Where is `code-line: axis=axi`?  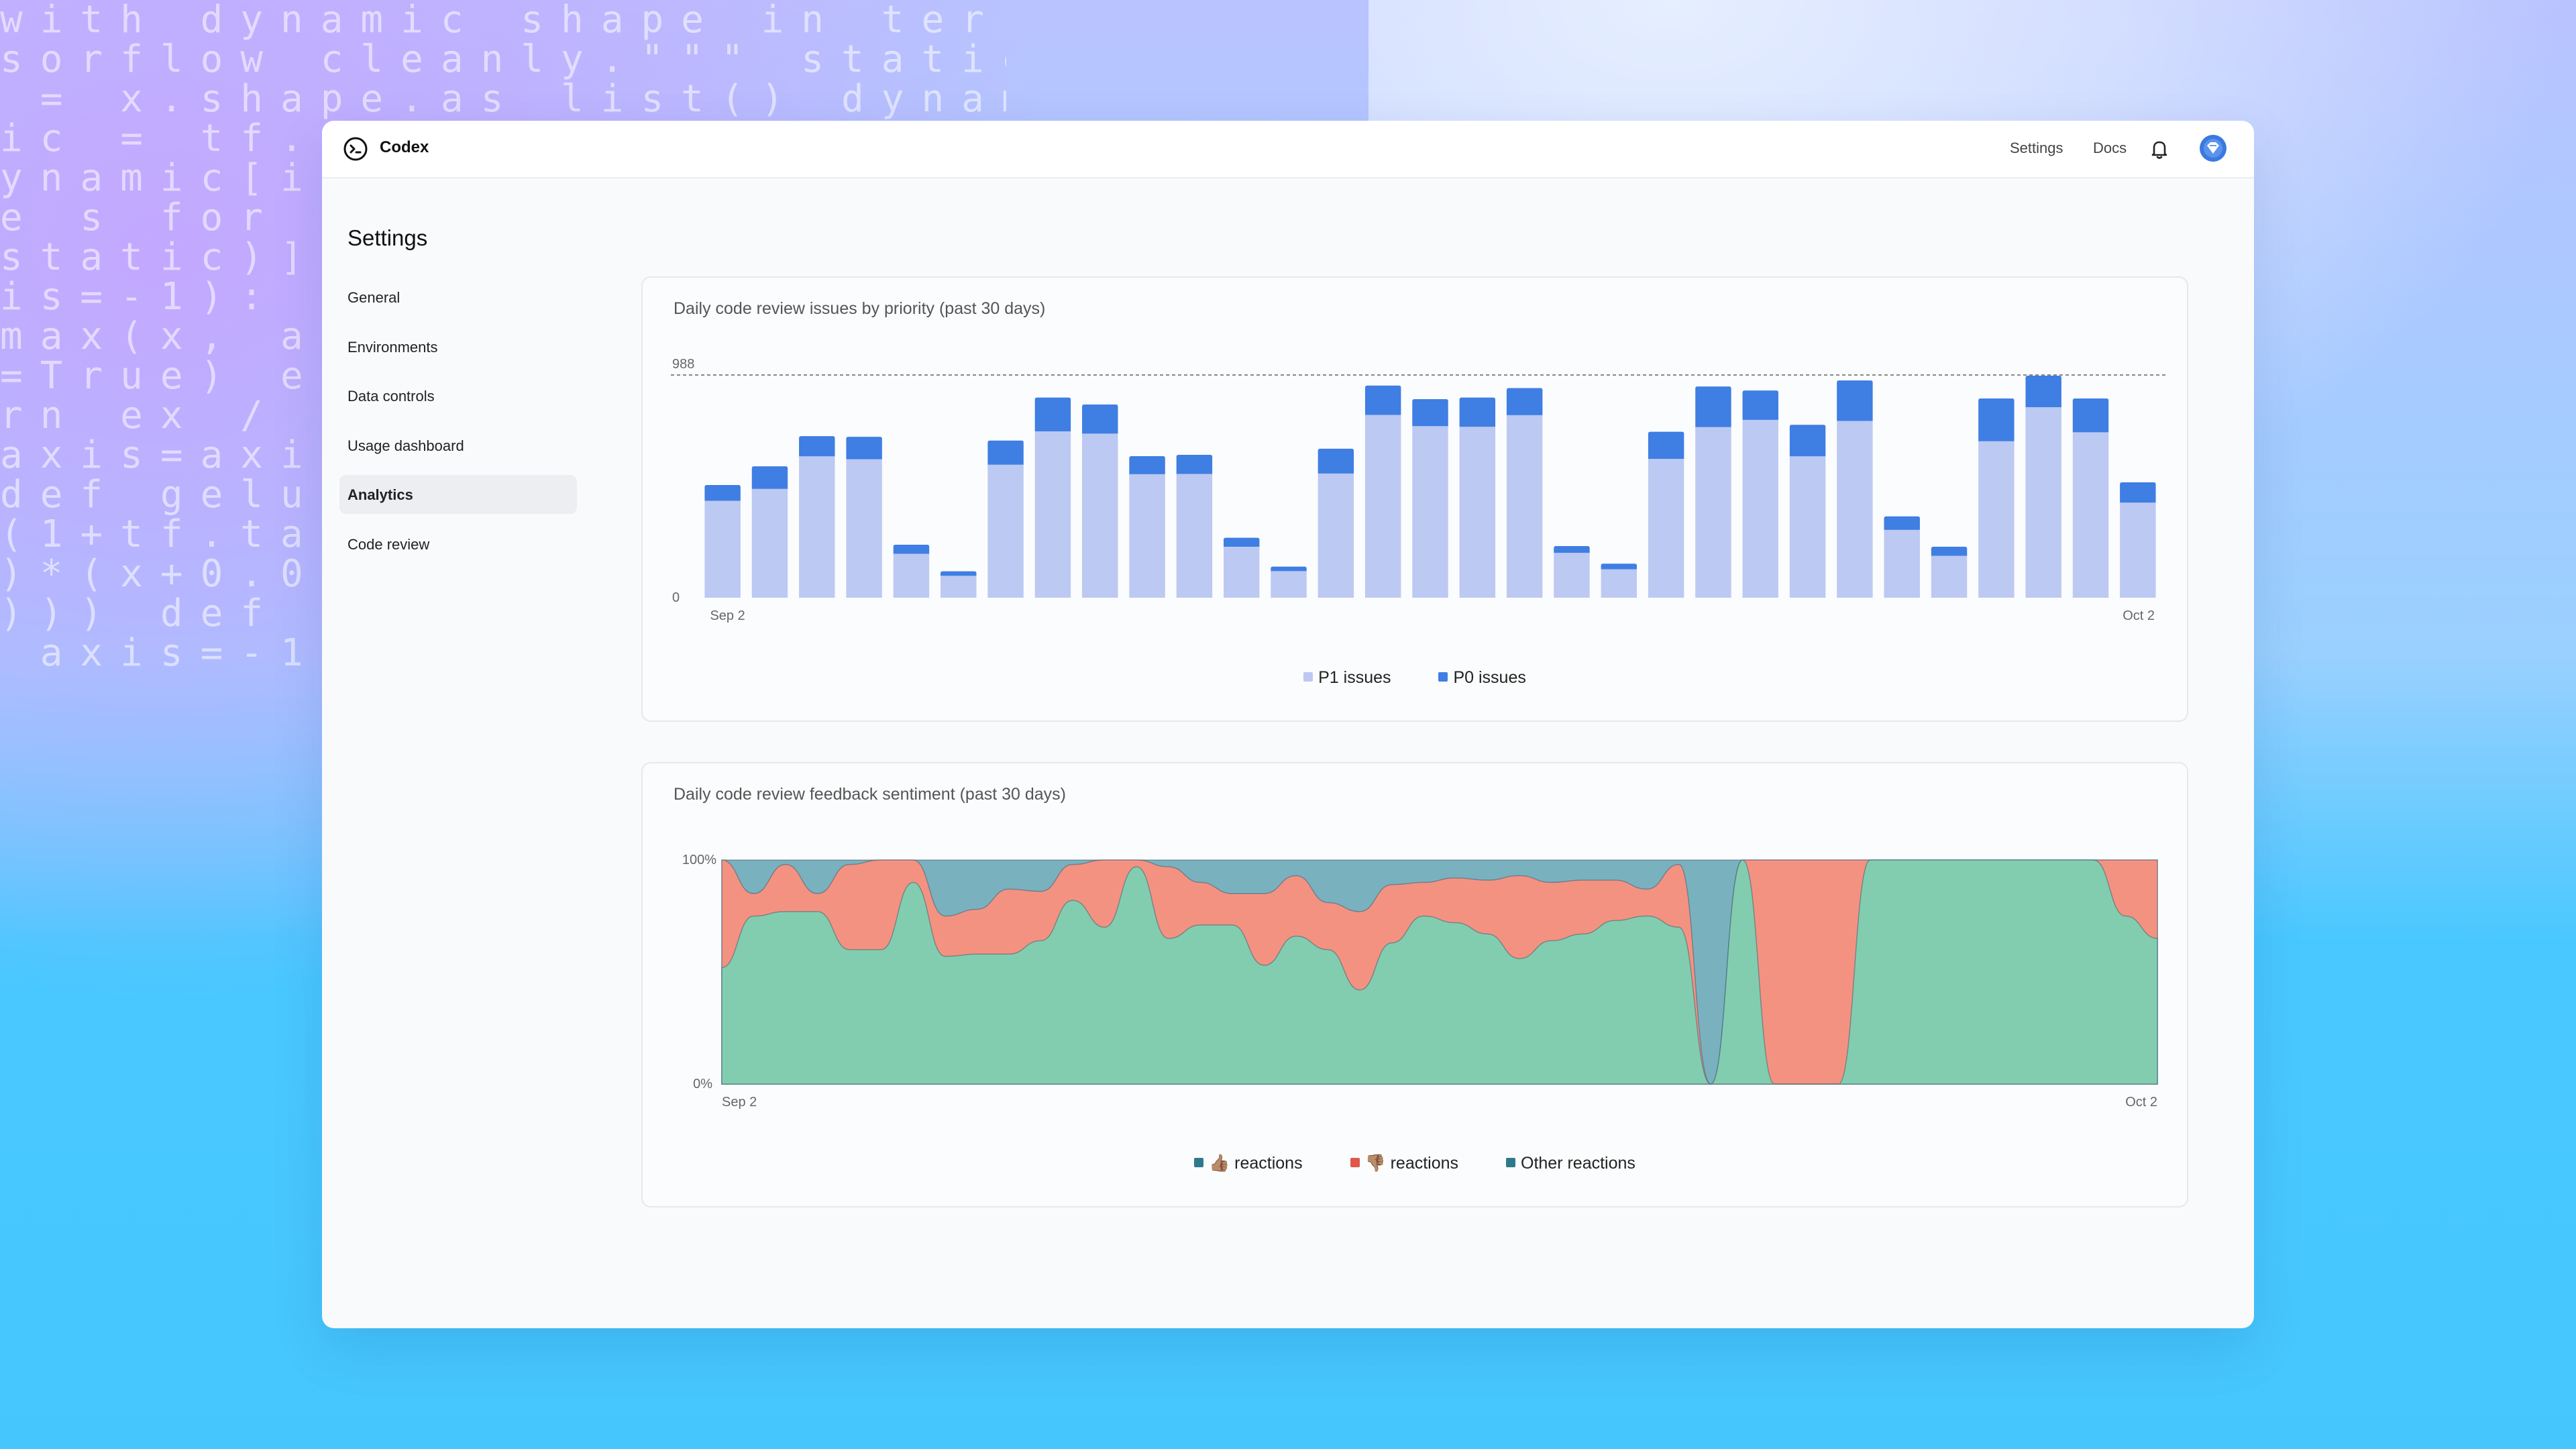 code-line: axis=axi is located at coordinates (160, 455).